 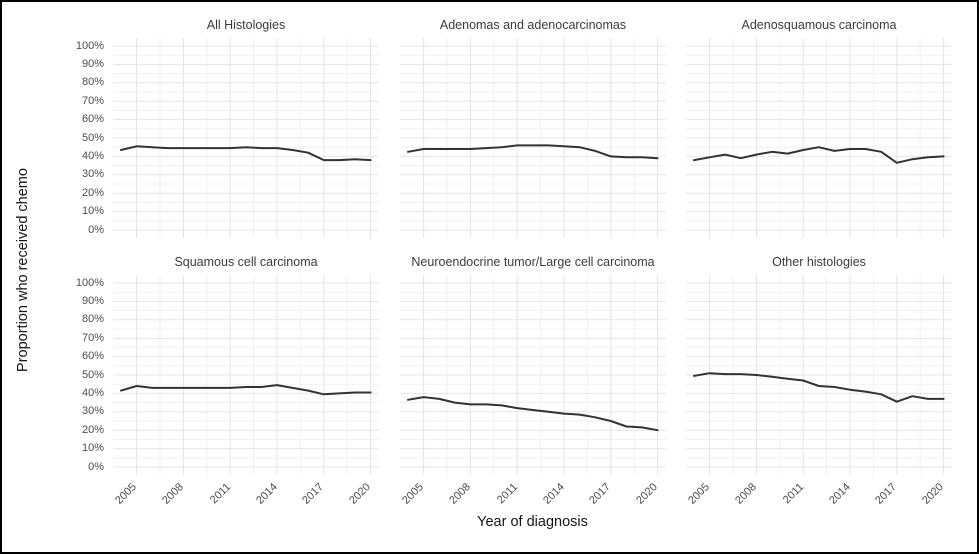 I want to click on x-axis-title: Year of diagnosis, so click(x=532, y=522).